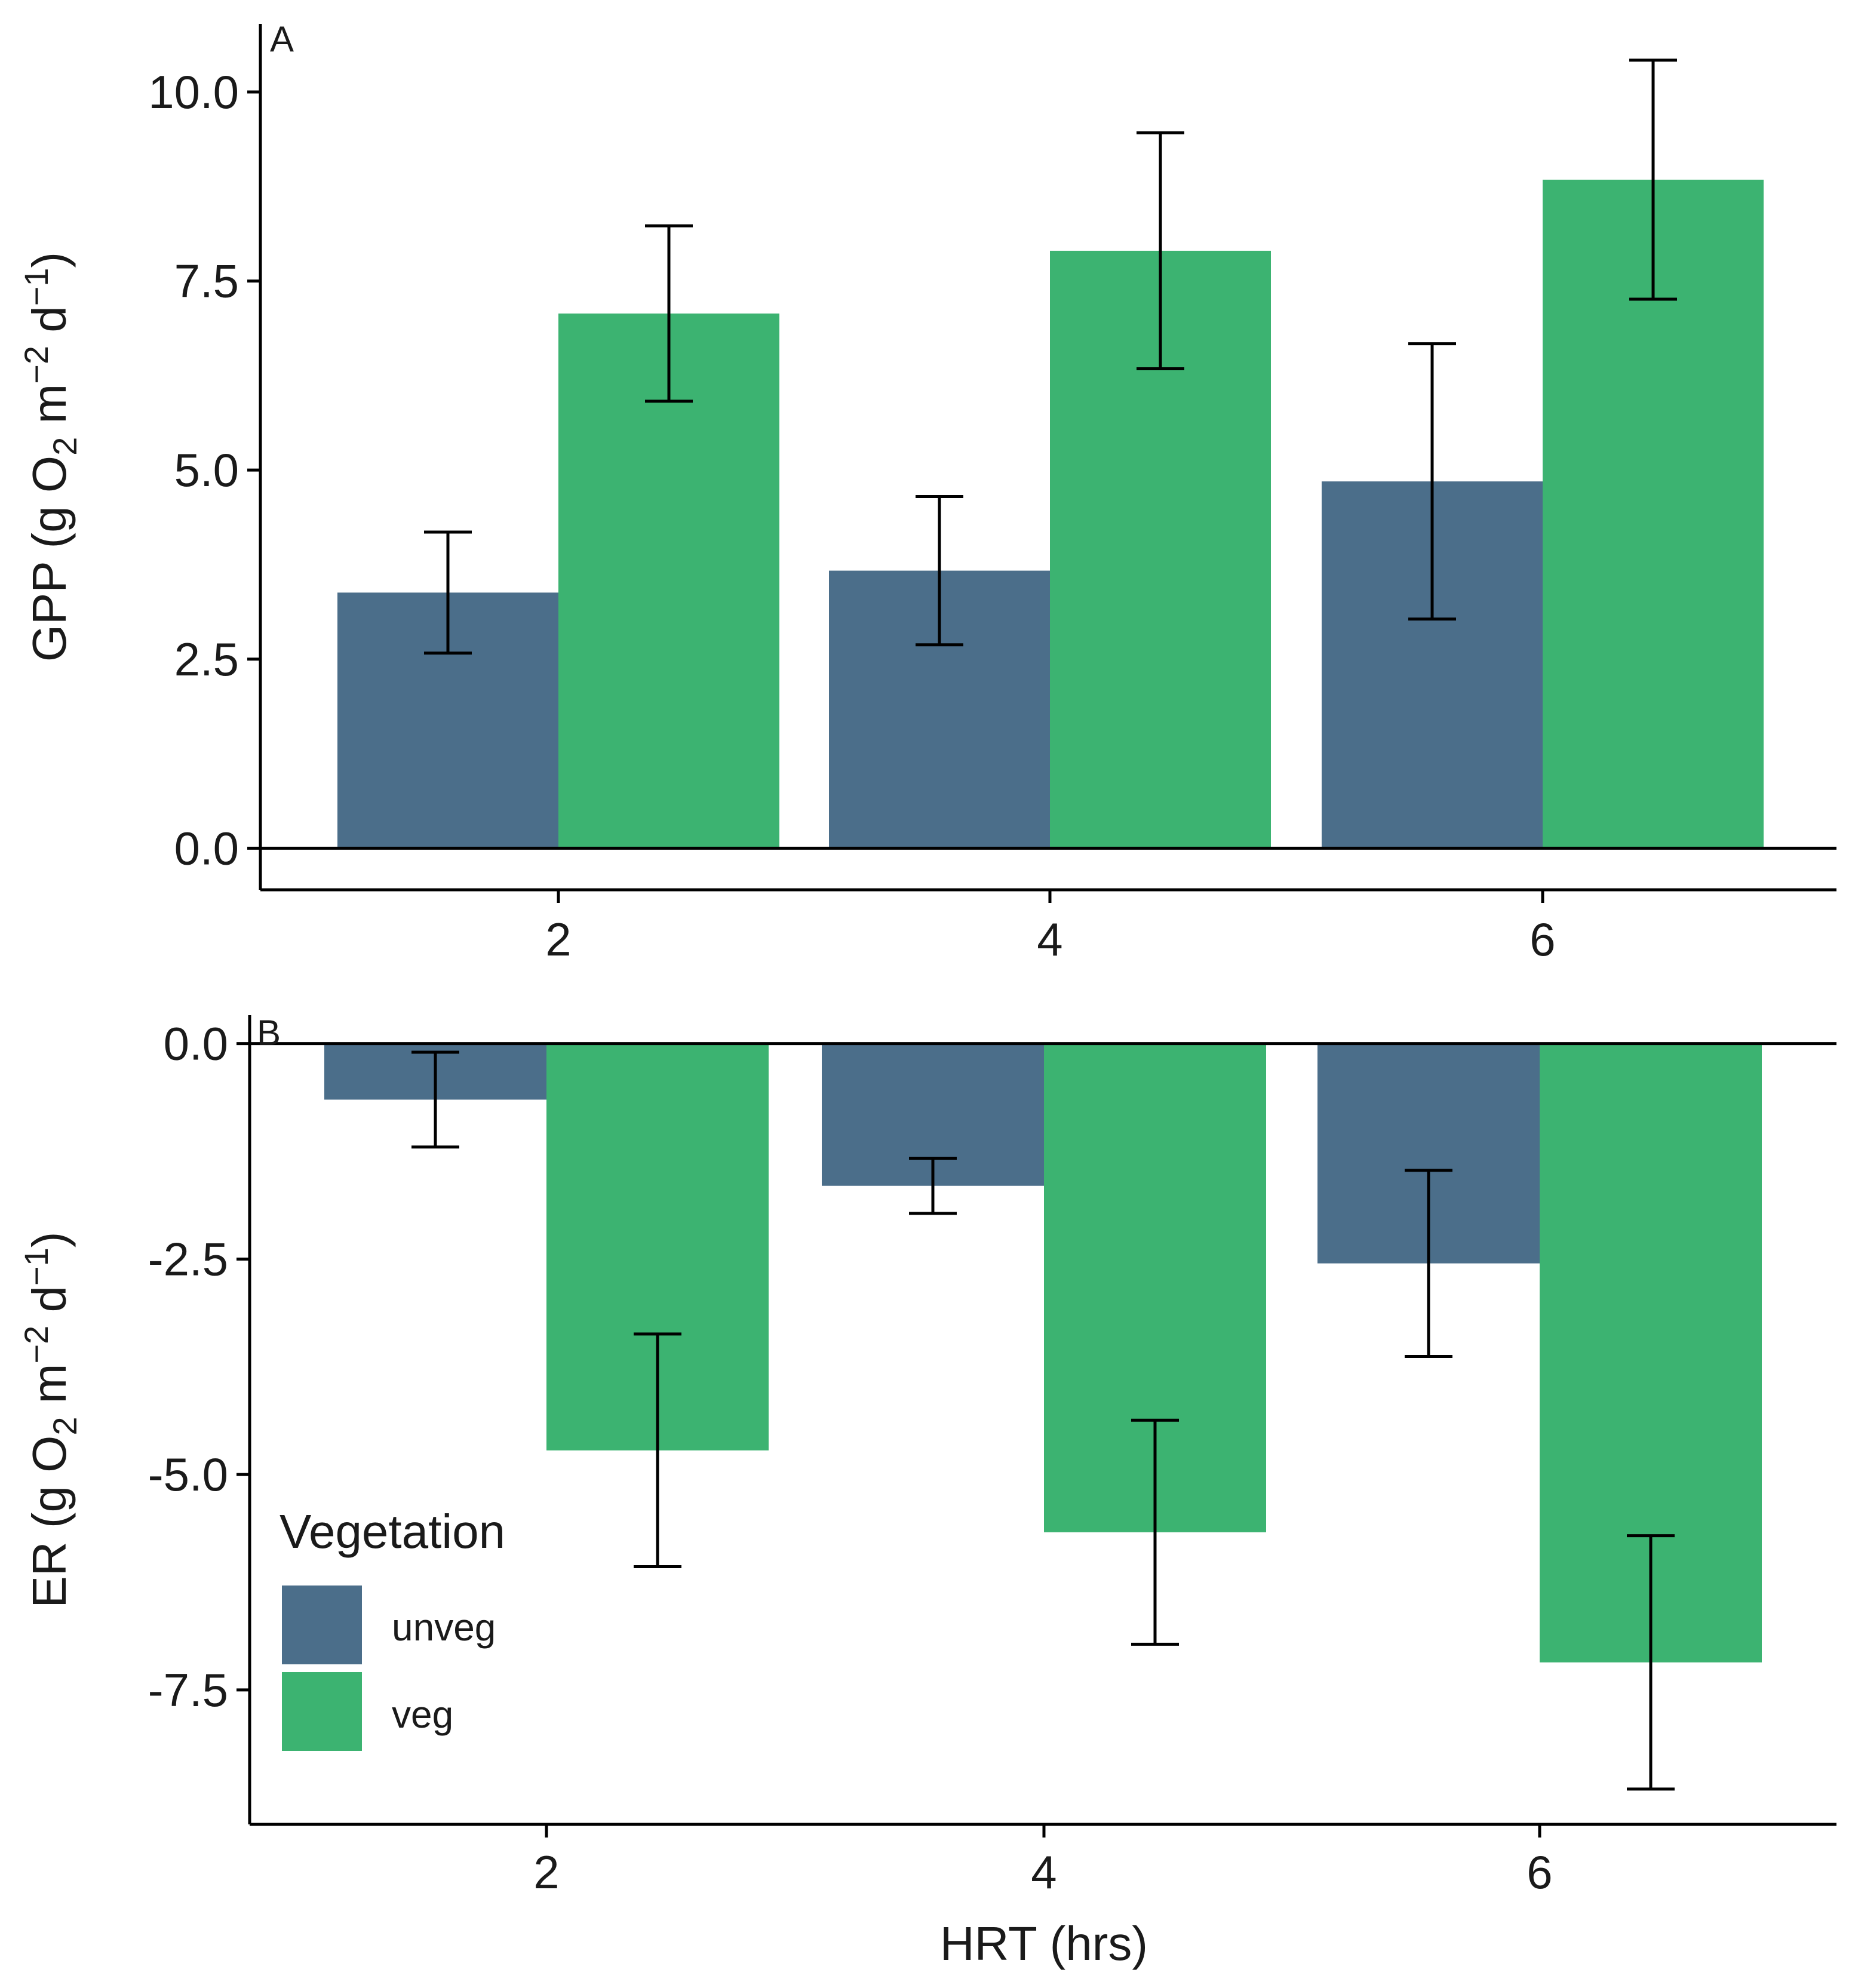 Image resolution: width=1852 pixels, height=1988 pixels. I want to click on y-tick-label: 5.0, so click(207, 470).